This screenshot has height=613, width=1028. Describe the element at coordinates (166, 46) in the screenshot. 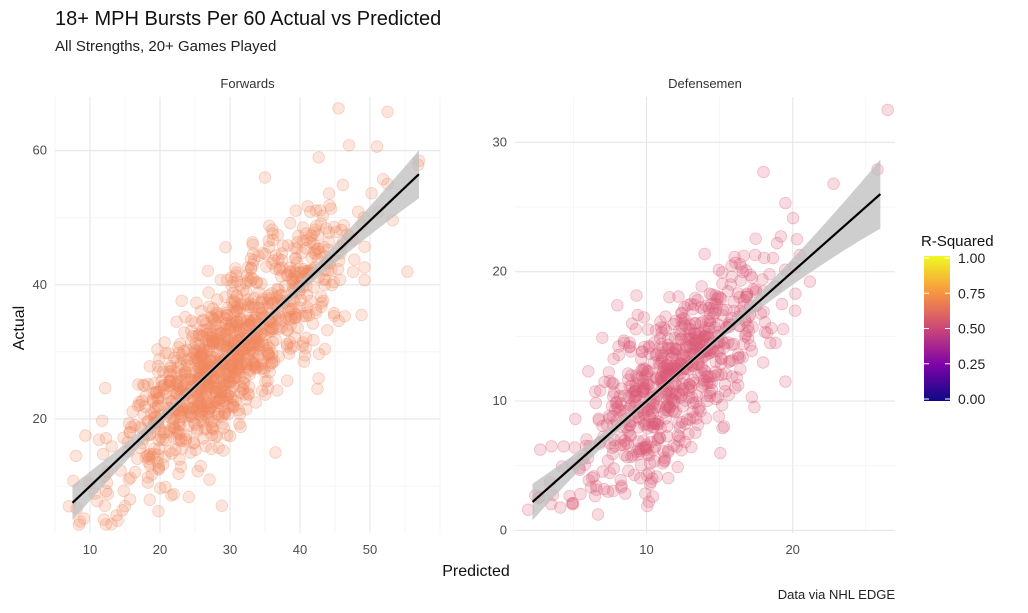

I see `chart-subtitle: All Strengths, 20+ Games Played` at that location.